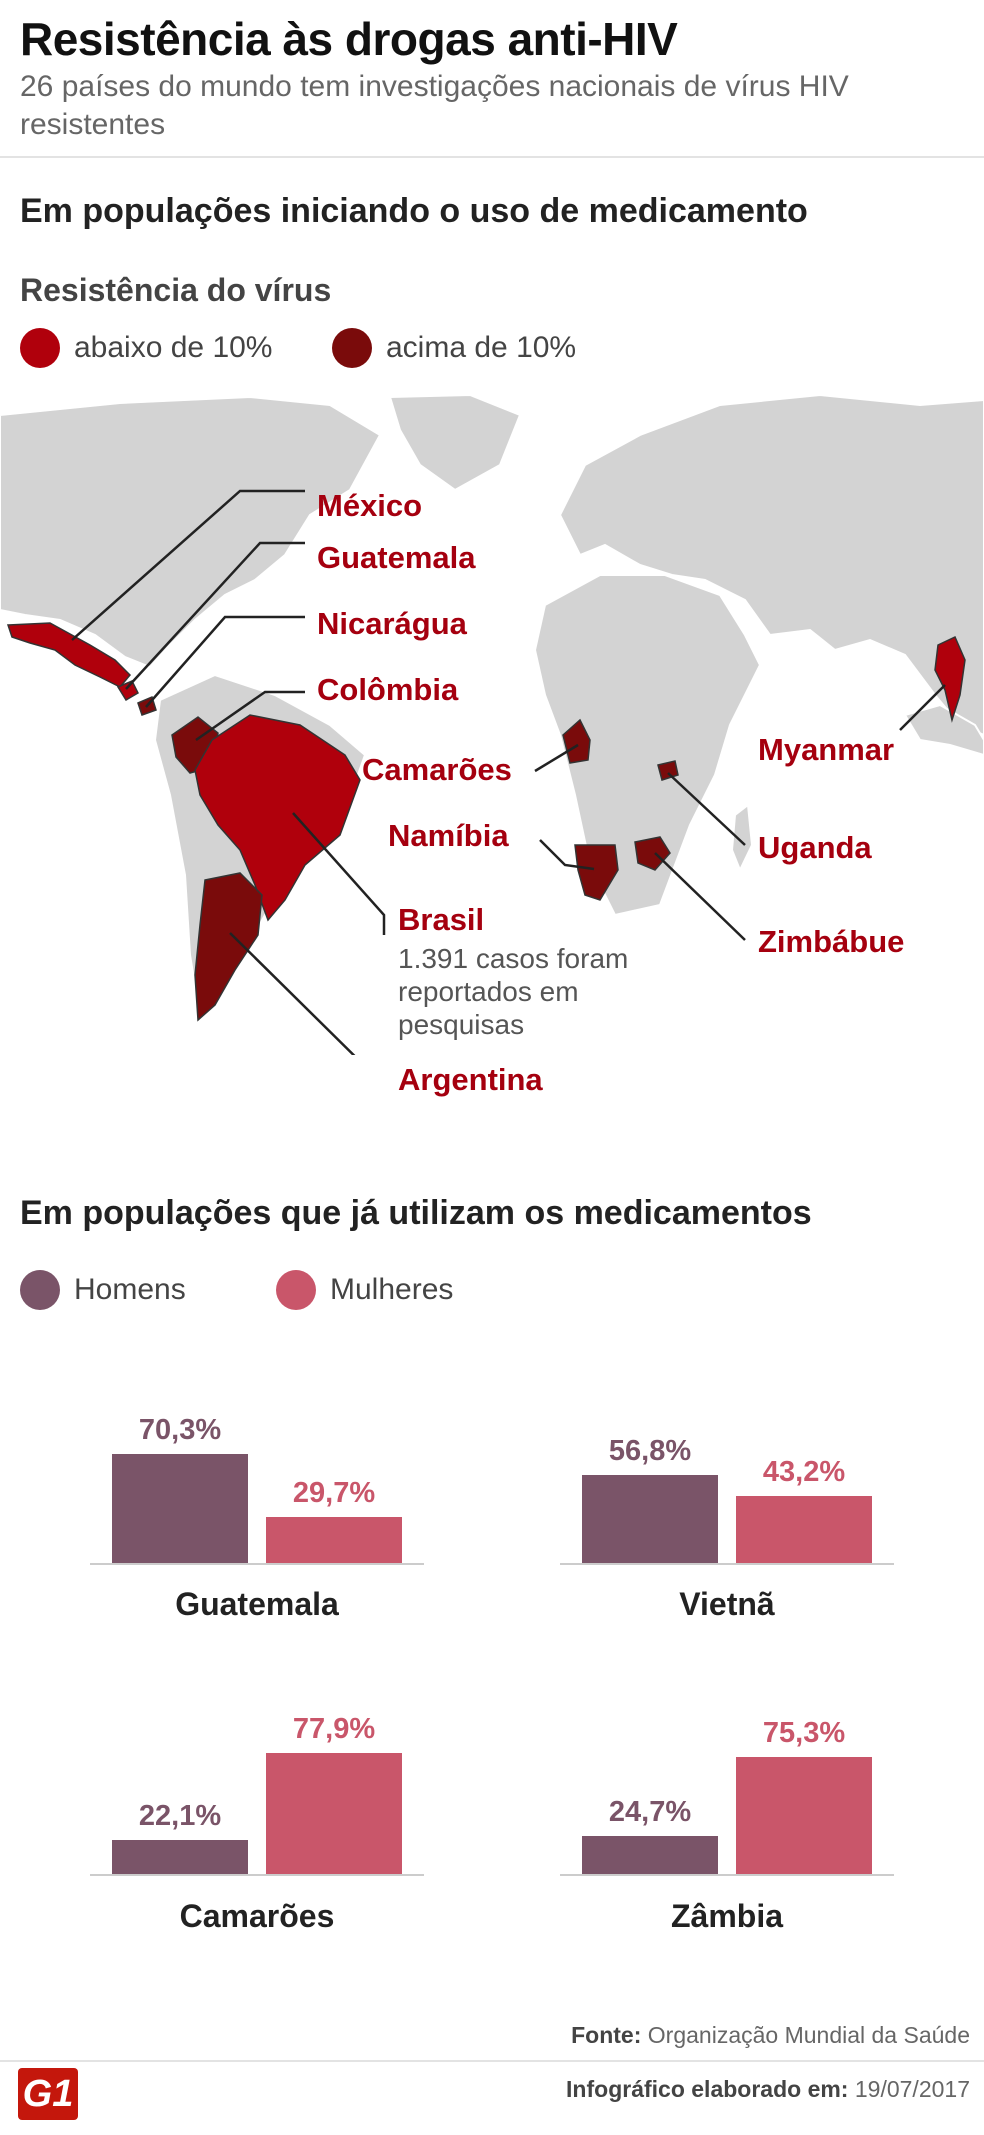 Image resolution: width=984 pixels, height=2135 pixels. What do you see at coordinates (392, 623) in the screenshot?
I see `map-label-nicaragua: Nicarágua` at bounding box center [392, 623].